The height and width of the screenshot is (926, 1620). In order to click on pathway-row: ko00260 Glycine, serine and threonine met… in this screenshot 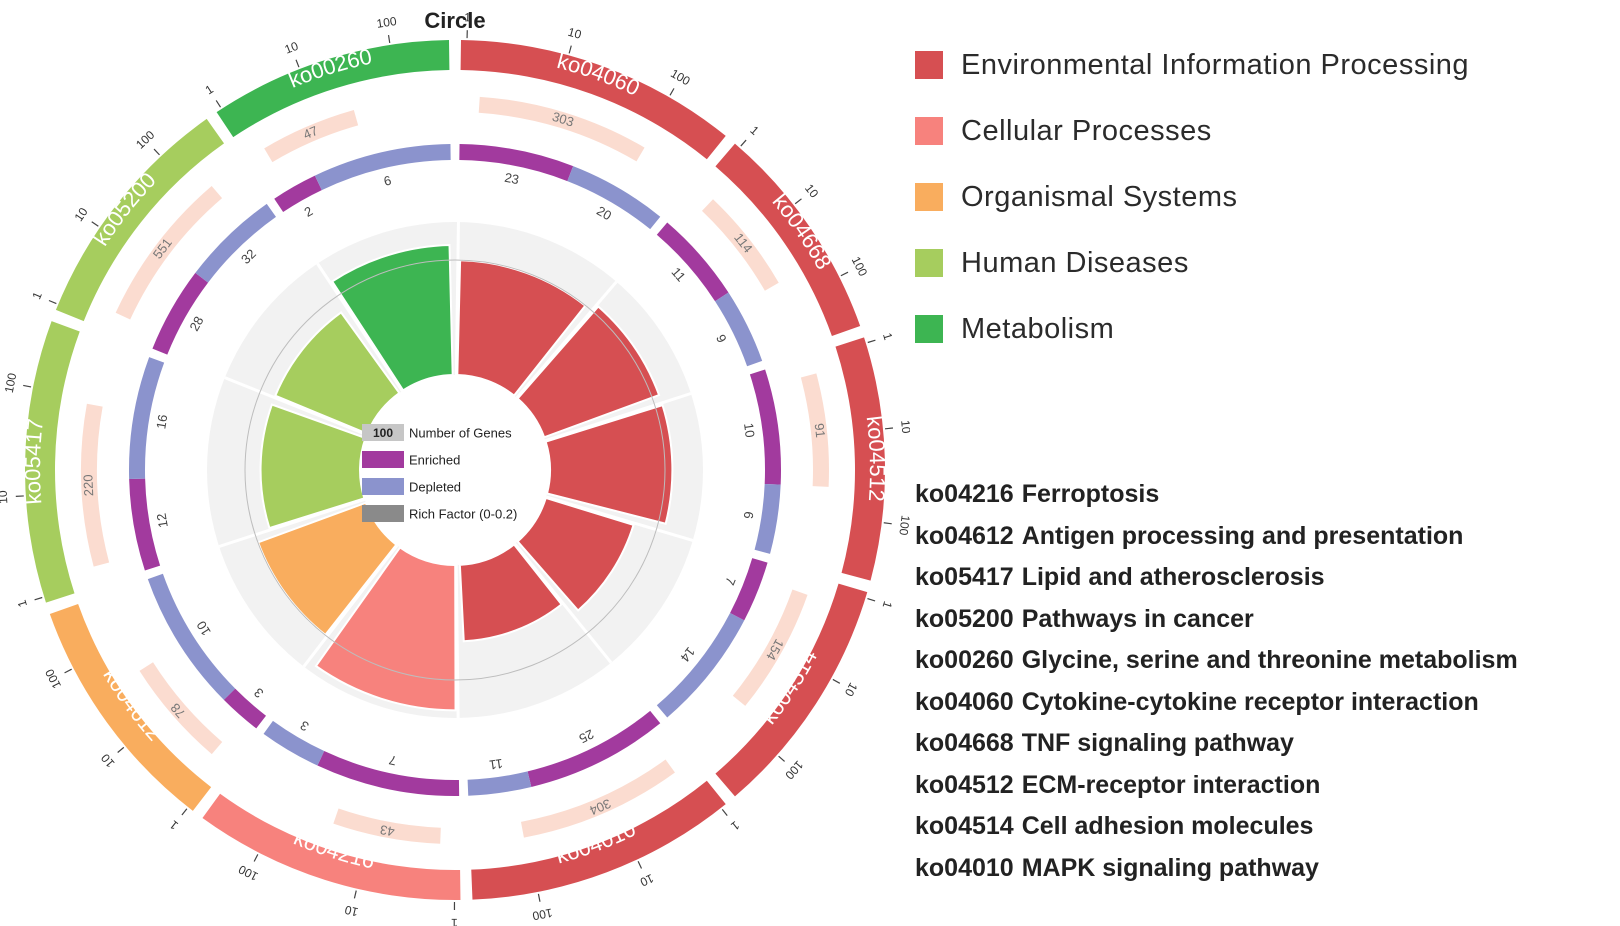, I will do `click(1265, 661)`.